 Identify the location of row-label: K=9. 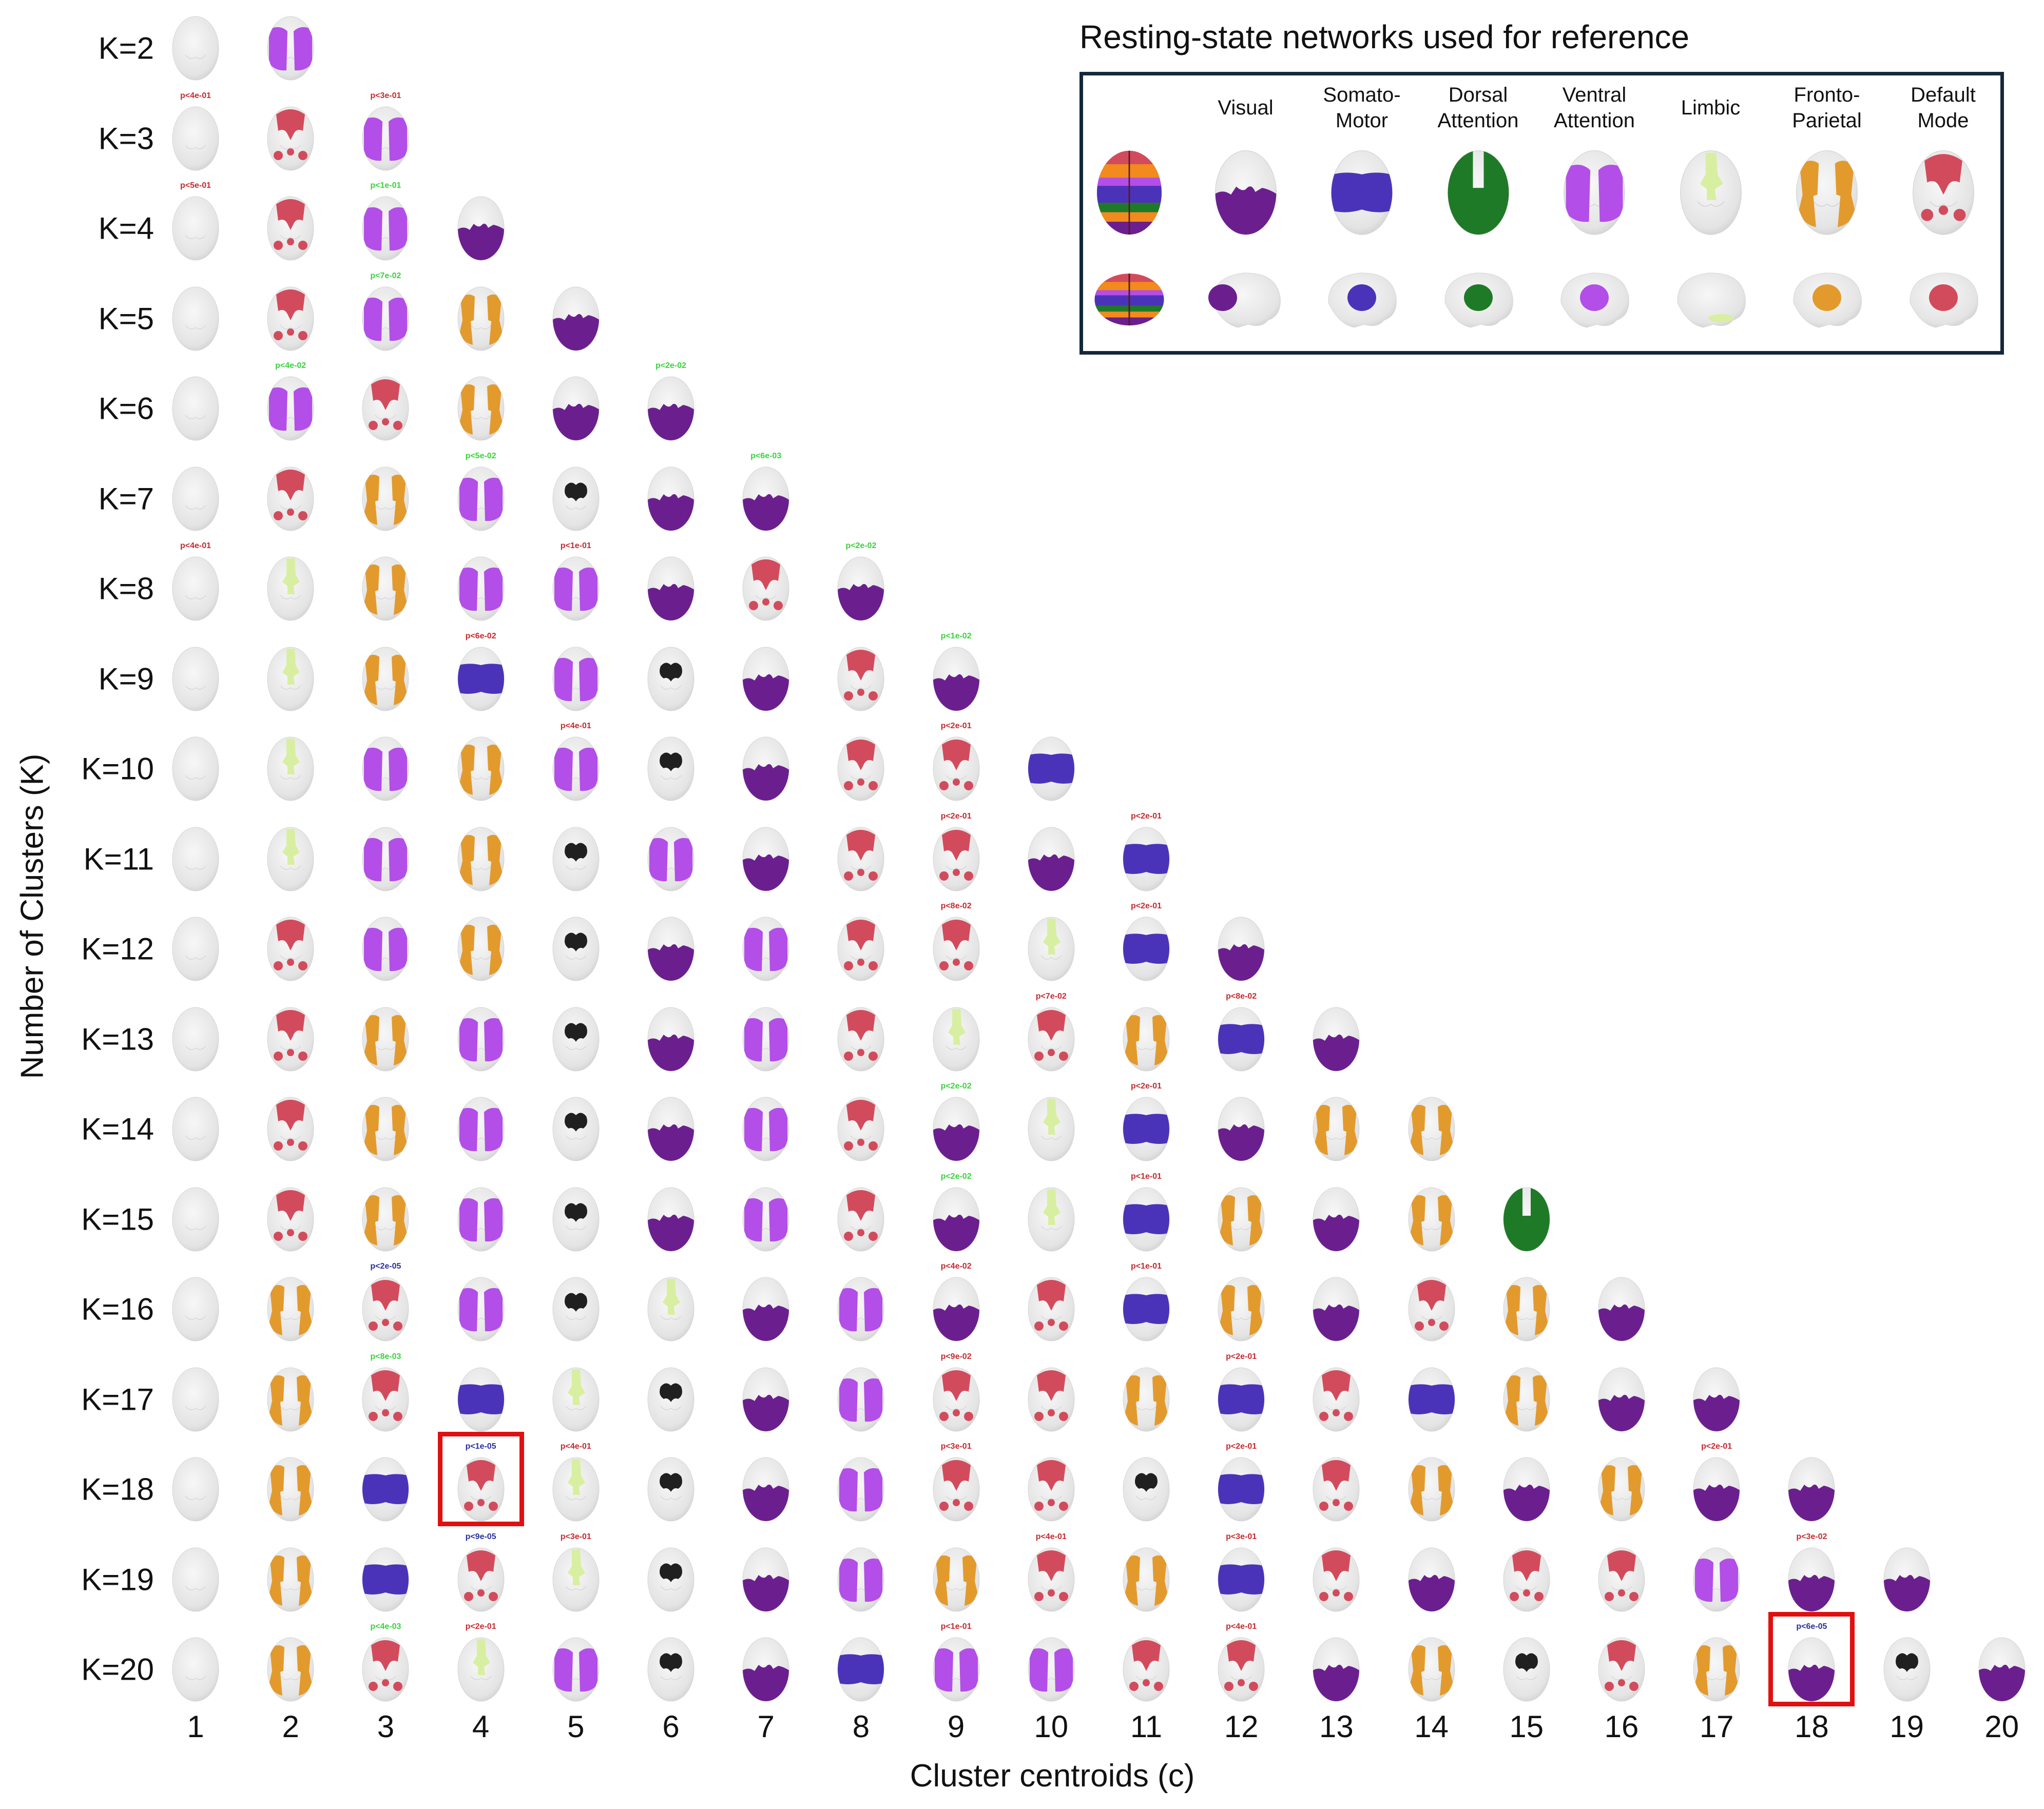
(126, 679).